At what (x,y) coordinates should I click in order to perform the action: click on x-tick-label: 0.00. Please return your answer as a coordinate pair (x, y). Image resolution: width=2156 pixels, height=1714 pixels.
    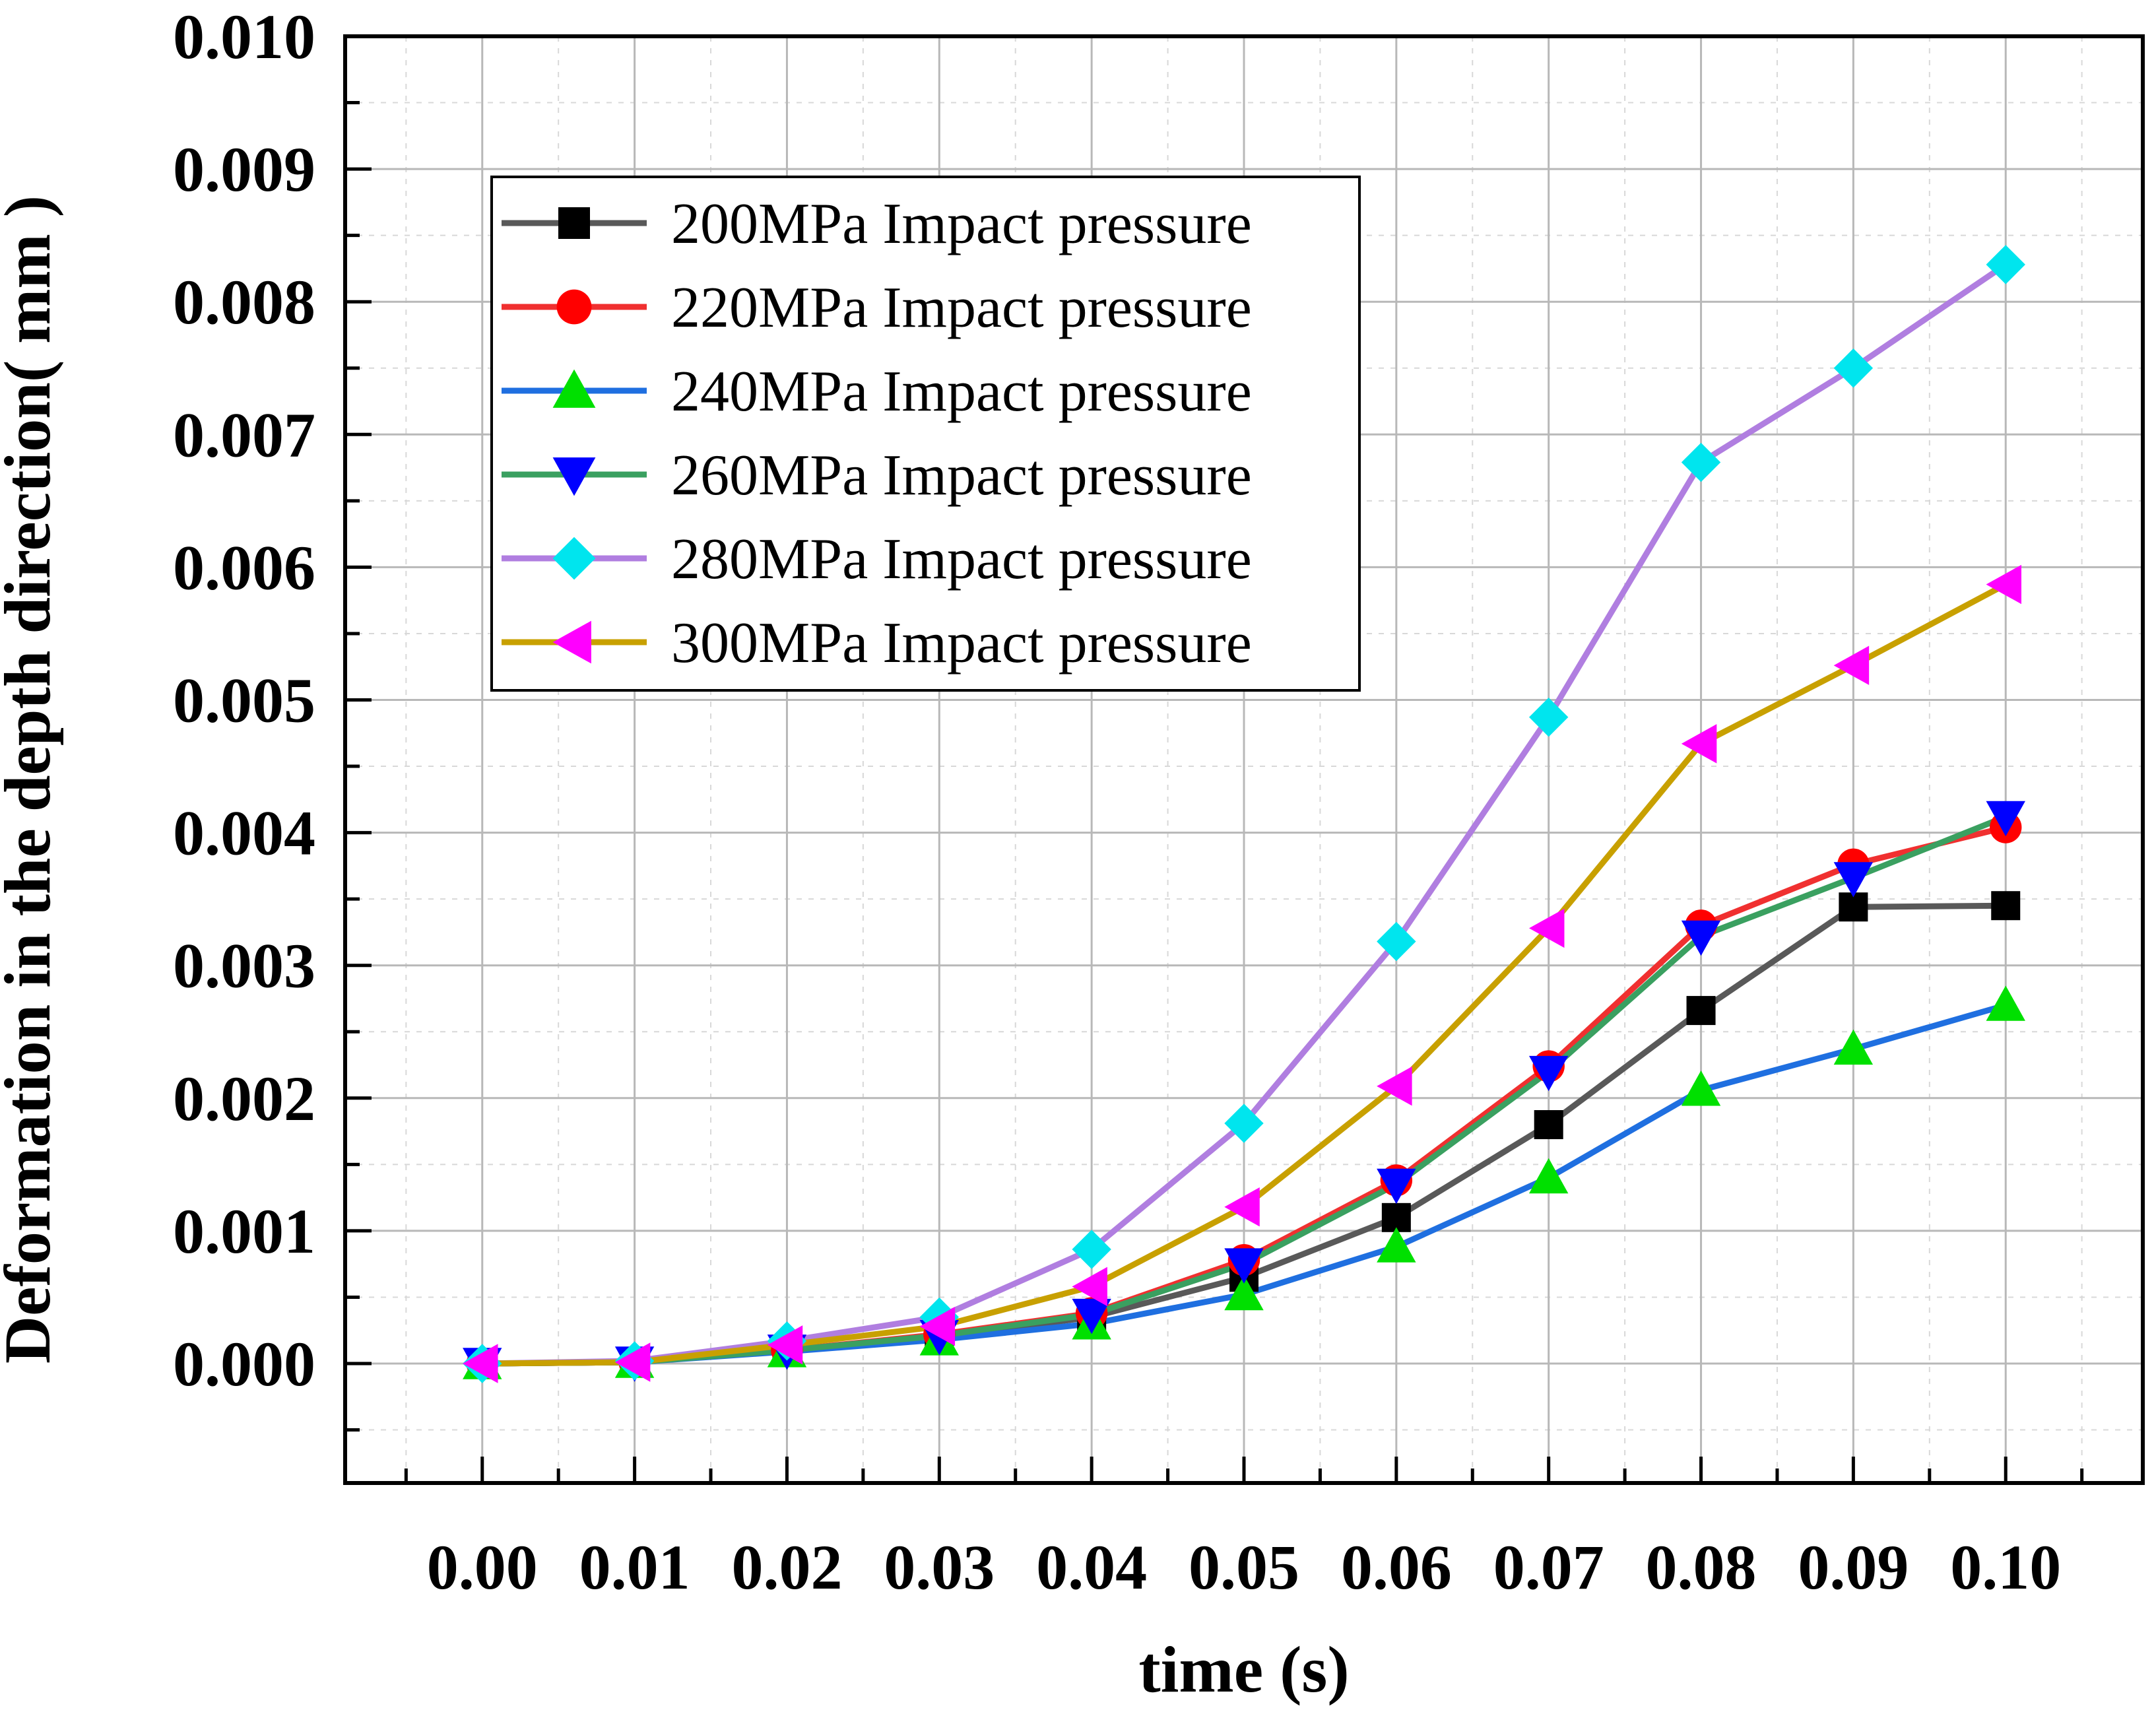
    Looking at the image, I should click on (482, 1567).